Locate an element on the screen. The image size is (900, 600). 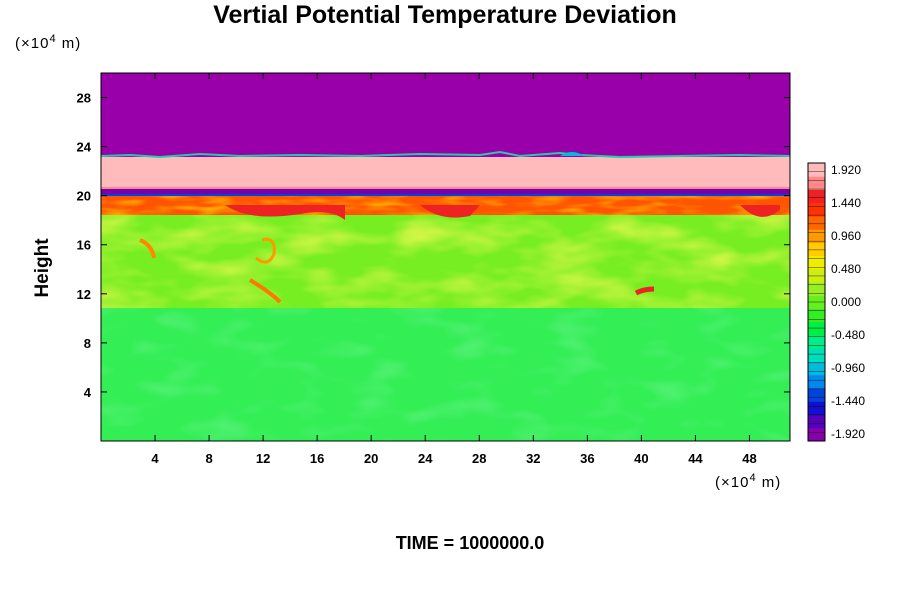
y-tick-label: 24 is located at coordinates (84, 147).